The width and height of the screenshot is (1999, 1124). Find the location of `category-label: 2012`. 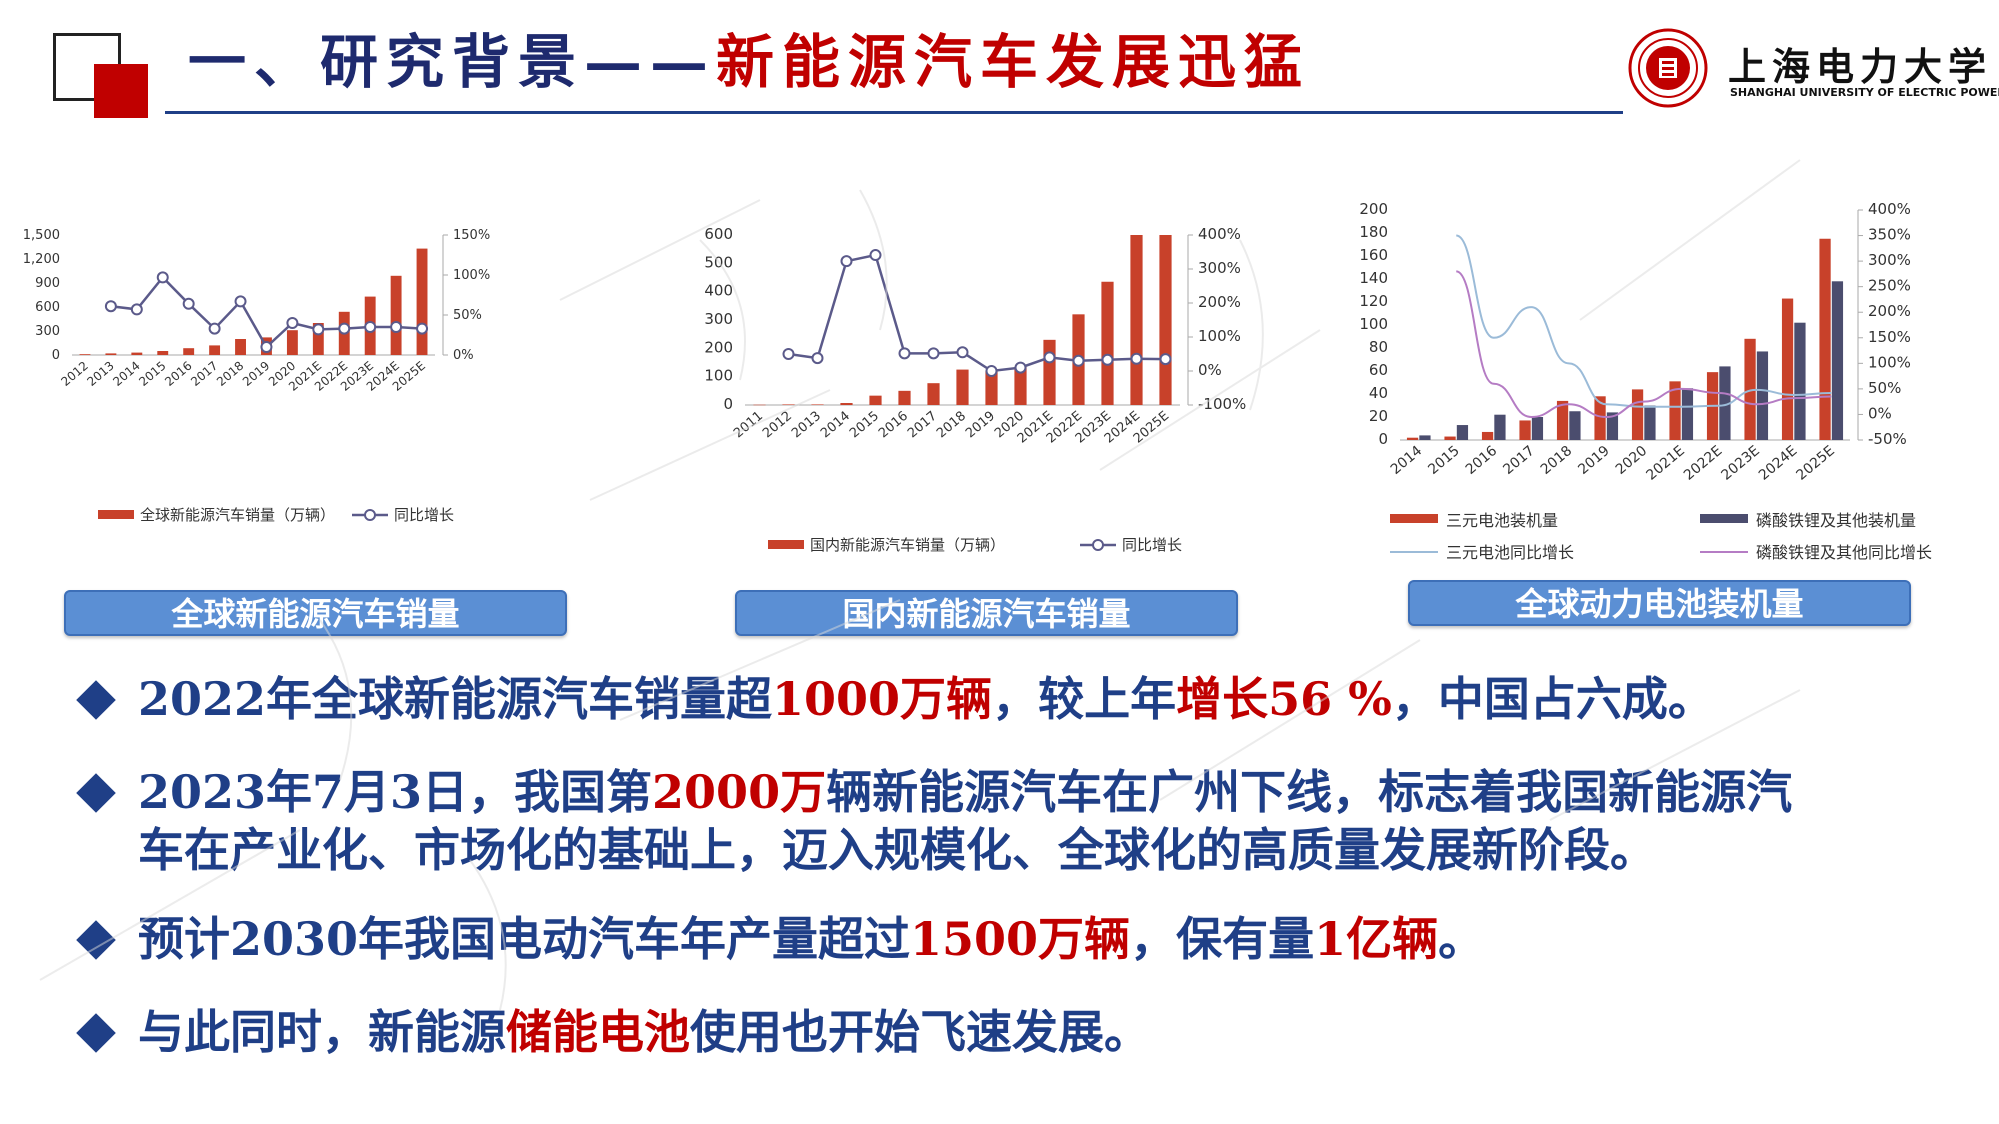

category-label: 2012 is located at coordinates (74, 374).